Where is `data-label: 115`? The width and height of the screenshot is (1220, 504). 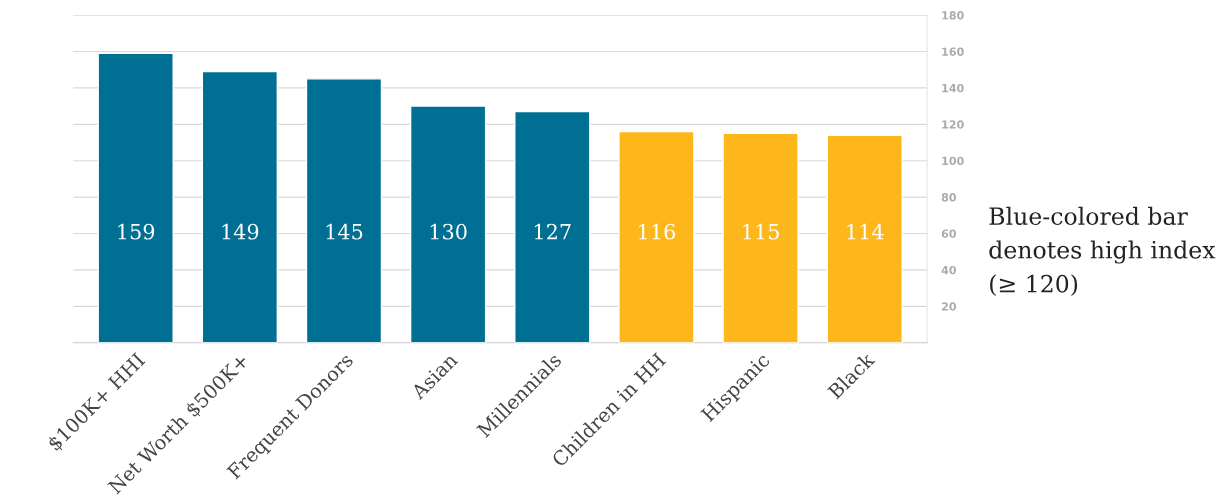
data-label: 115 is located at coordinates (761, 231).